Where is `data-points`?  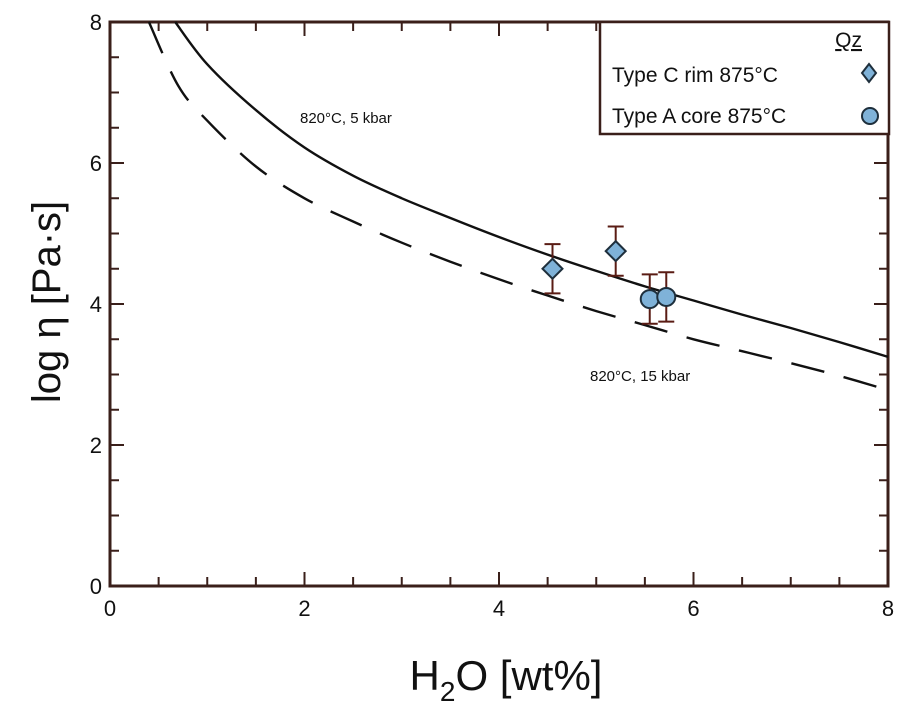
data-points is located at coordinates (609, 275).